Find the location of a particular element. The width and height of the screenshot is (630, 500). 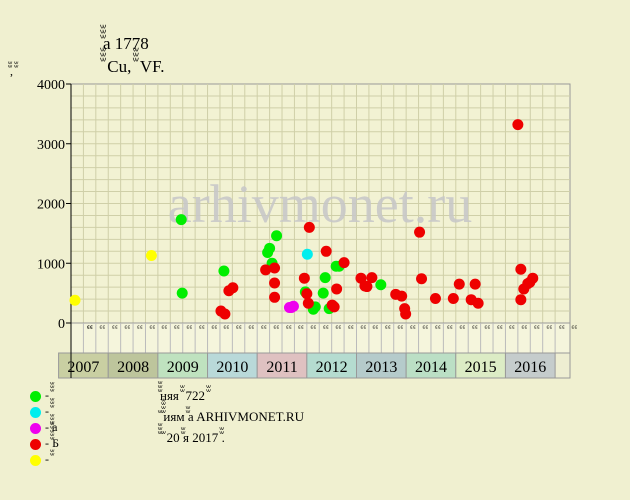

year-label: 2014 is located at coordinates (431, 367).